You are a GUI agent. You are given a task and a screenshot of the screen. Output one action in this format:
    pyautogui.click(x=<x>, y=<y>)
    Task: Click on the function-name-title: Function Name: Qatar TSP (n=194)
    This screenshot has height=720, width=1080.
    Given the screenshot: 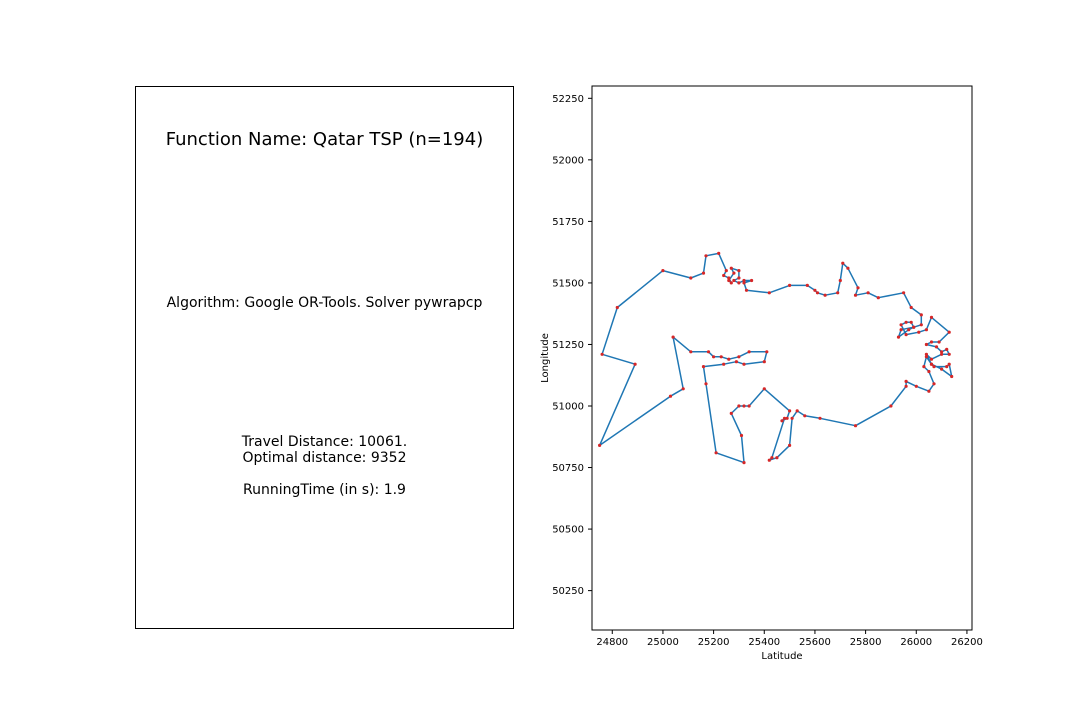 What is the action you would take?
    pyautogui.click(x=324, y=139)
    